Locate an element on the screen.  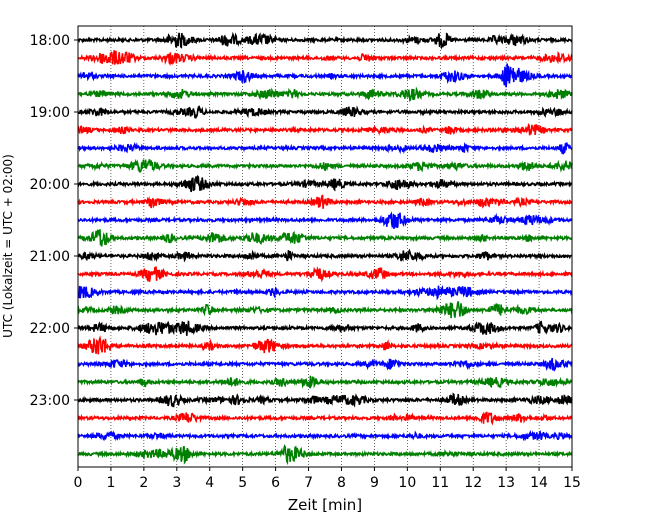
y-tick-label: 20:00 is located at coordinates (50, 185).